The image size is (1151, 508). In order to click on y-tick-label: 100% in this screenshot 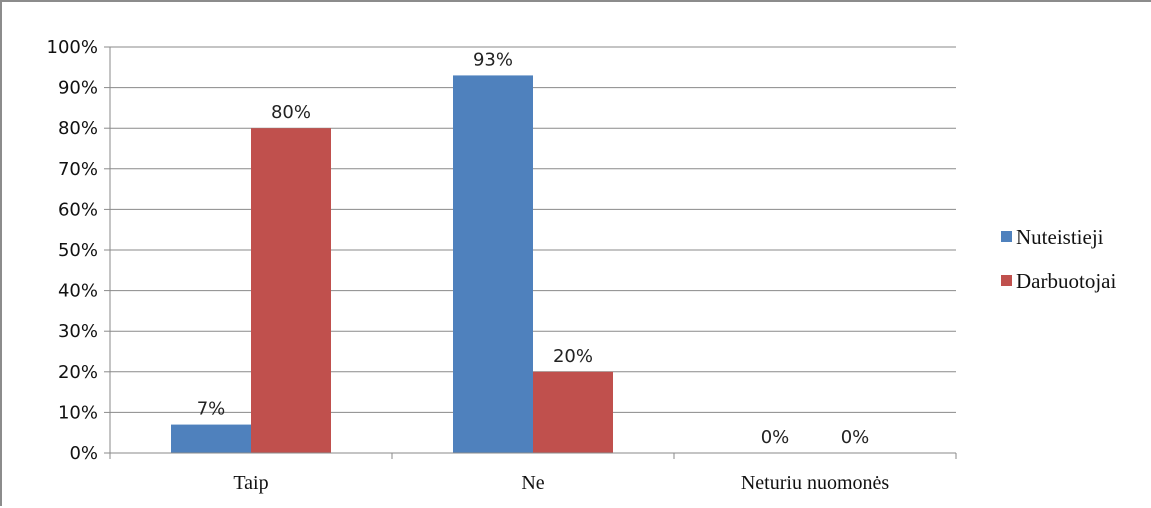, I will do `click(72, 47)`.